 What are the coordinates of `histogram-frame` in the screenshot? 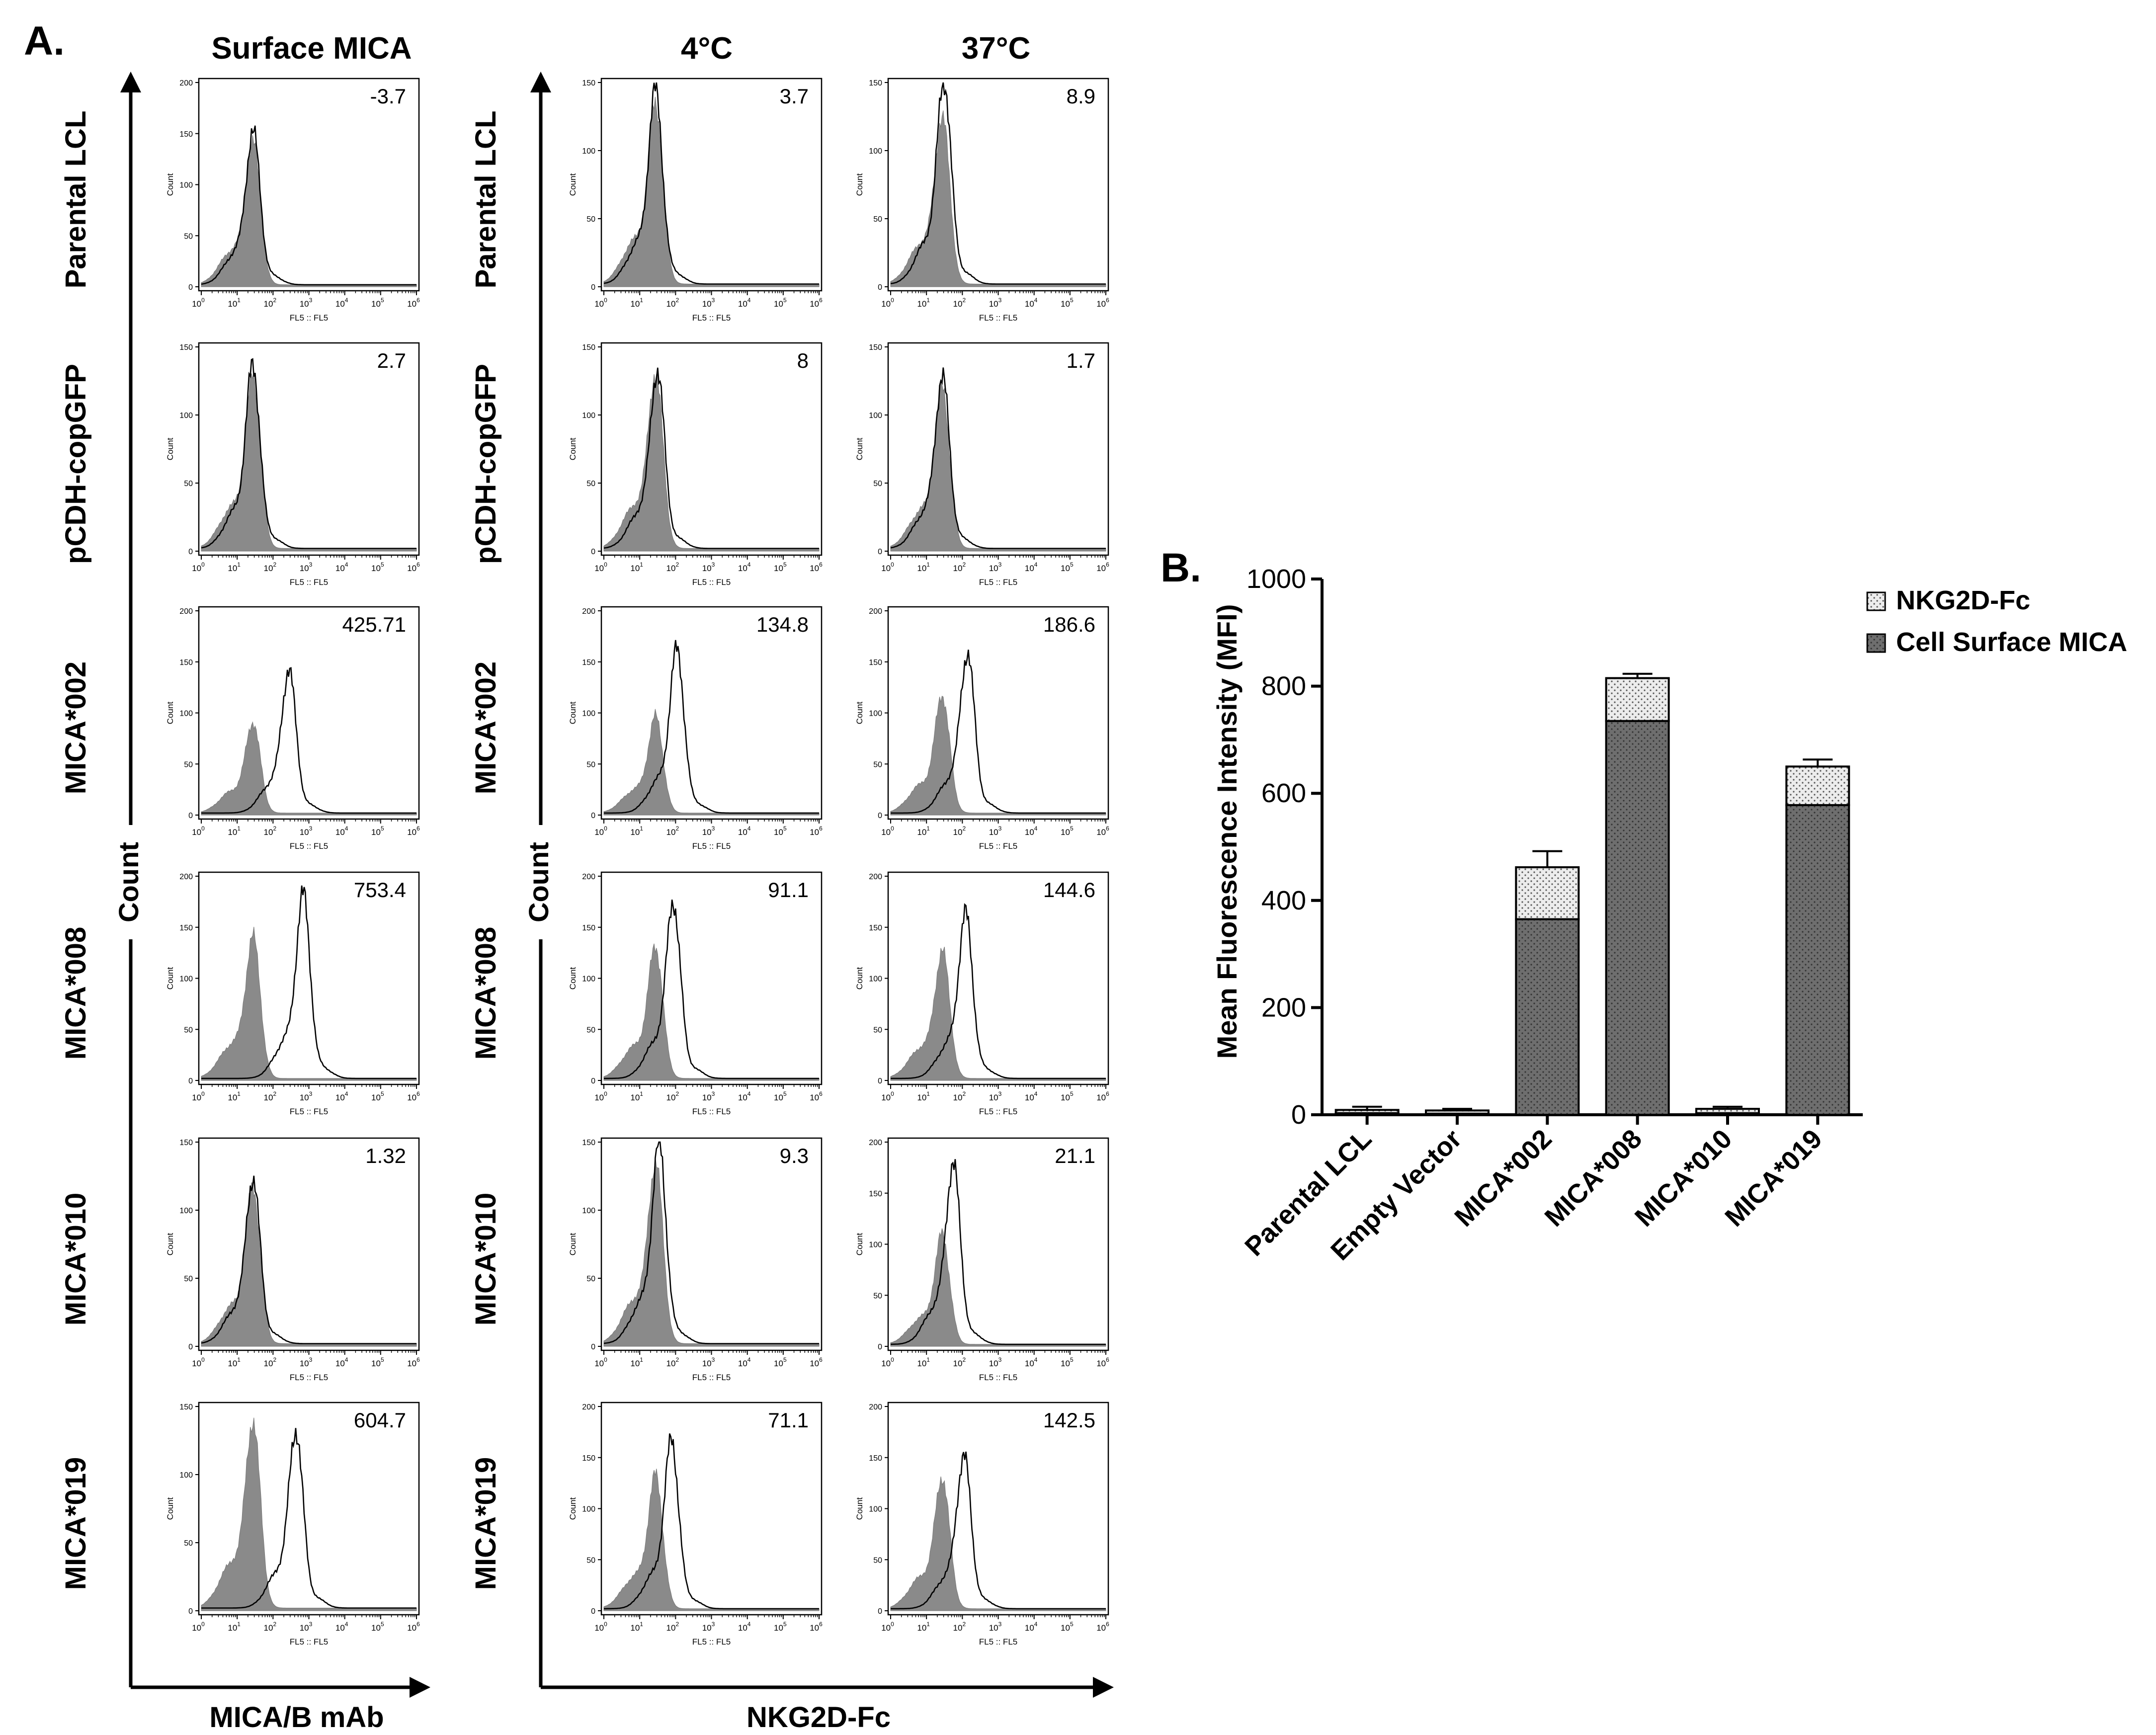 It's located at (711, 713).